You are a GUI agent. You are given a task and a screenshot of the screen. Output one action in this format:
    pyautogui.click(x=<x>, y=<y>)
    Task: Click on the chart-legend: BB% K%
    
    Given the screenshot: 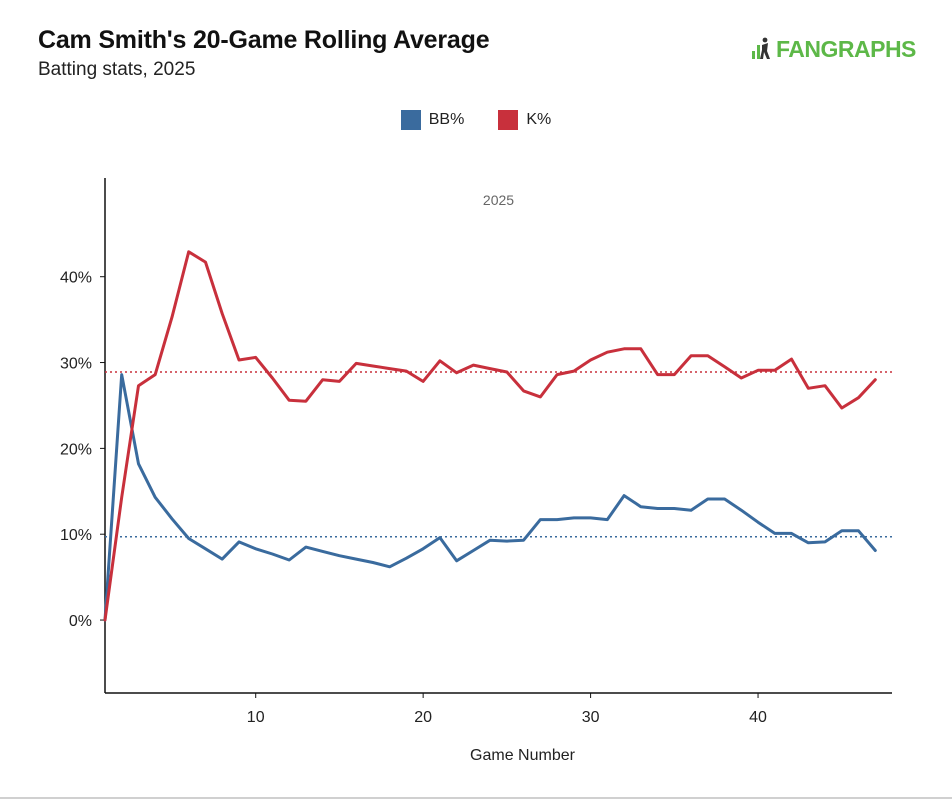 What is the action you would take?
    pyautogui.click(x=476, y=120)
    